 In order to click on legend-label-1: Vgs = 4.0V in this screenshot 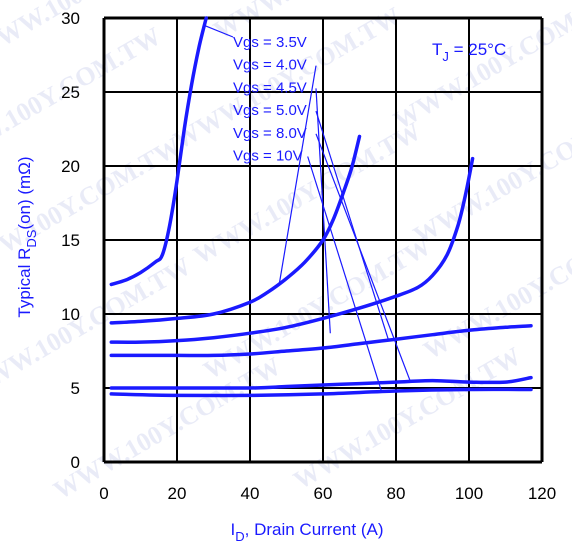, I will do `click(270, 65)`.